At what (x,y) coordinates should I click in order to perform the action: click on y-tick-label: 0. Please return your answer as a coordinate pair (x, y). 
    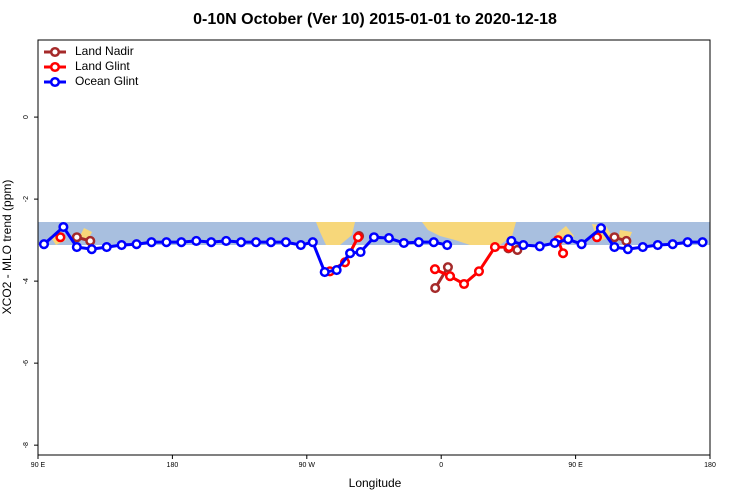
    Looking at the image, I should click on (26, 117).